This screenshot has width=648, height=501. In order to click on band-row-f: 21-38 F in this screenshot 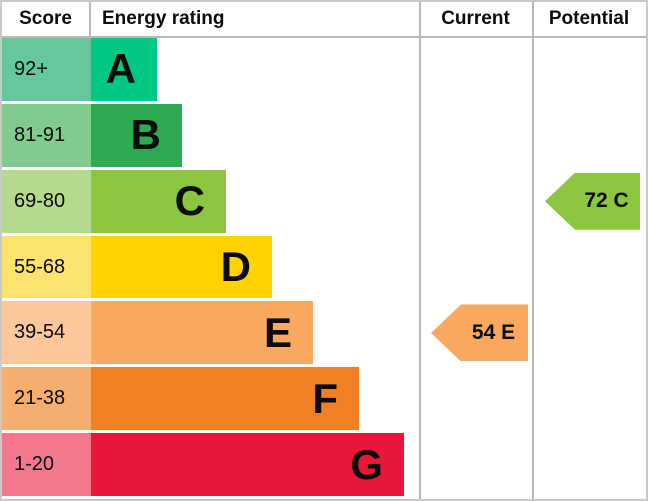, I will do `click(324, 400)`.